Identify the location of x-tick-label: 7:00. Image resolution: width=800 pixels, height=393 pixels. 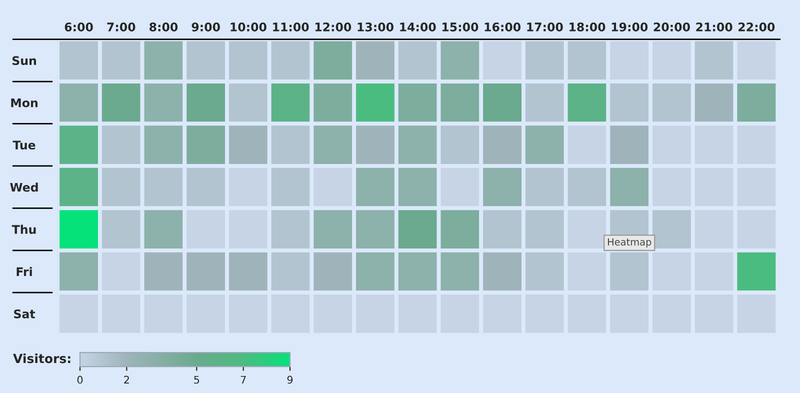
(121, 27).